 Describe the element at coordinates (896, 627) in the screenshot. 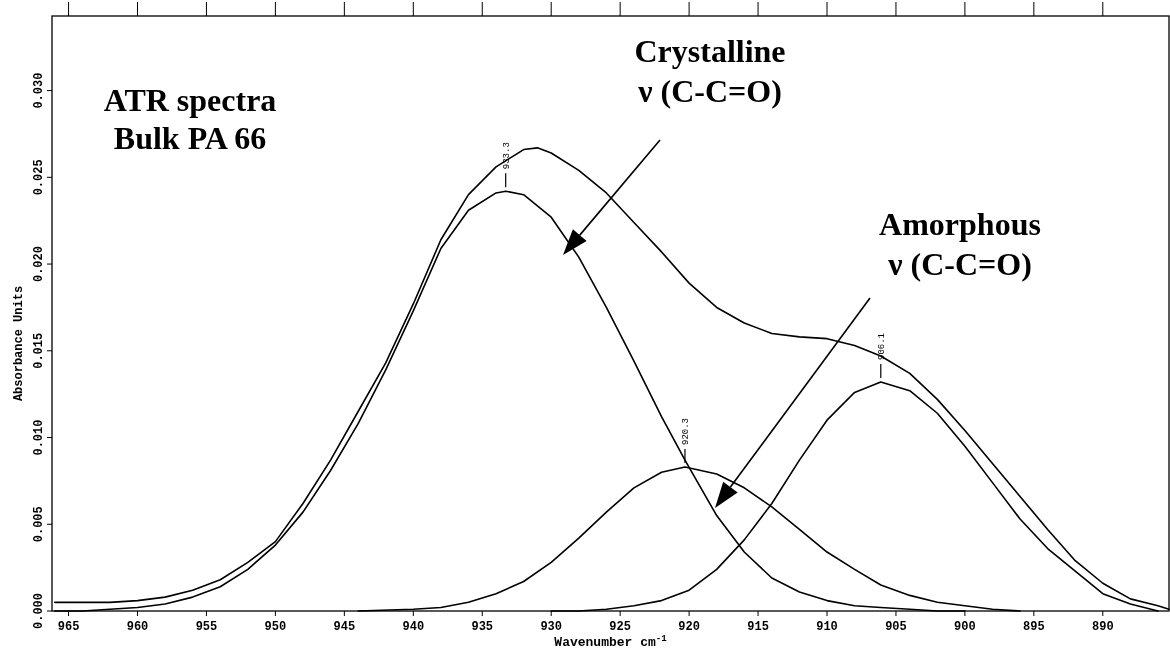

I see `x-tick-label: 905` at that location.